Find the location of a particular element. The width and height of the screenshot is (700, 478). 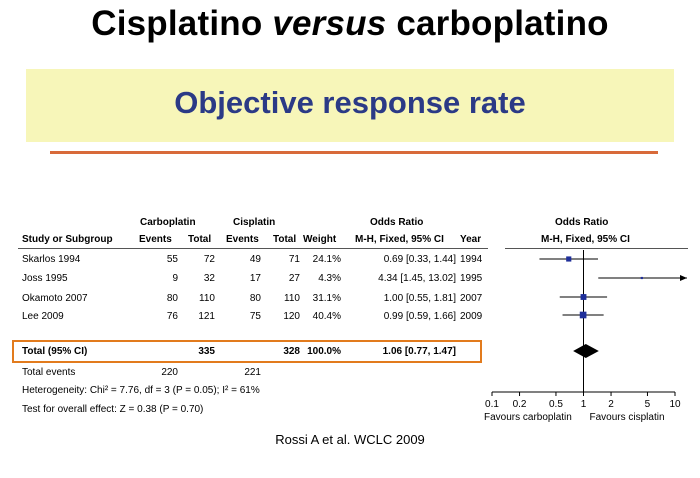

total-highlight-box is located at coordinates (247, 351).